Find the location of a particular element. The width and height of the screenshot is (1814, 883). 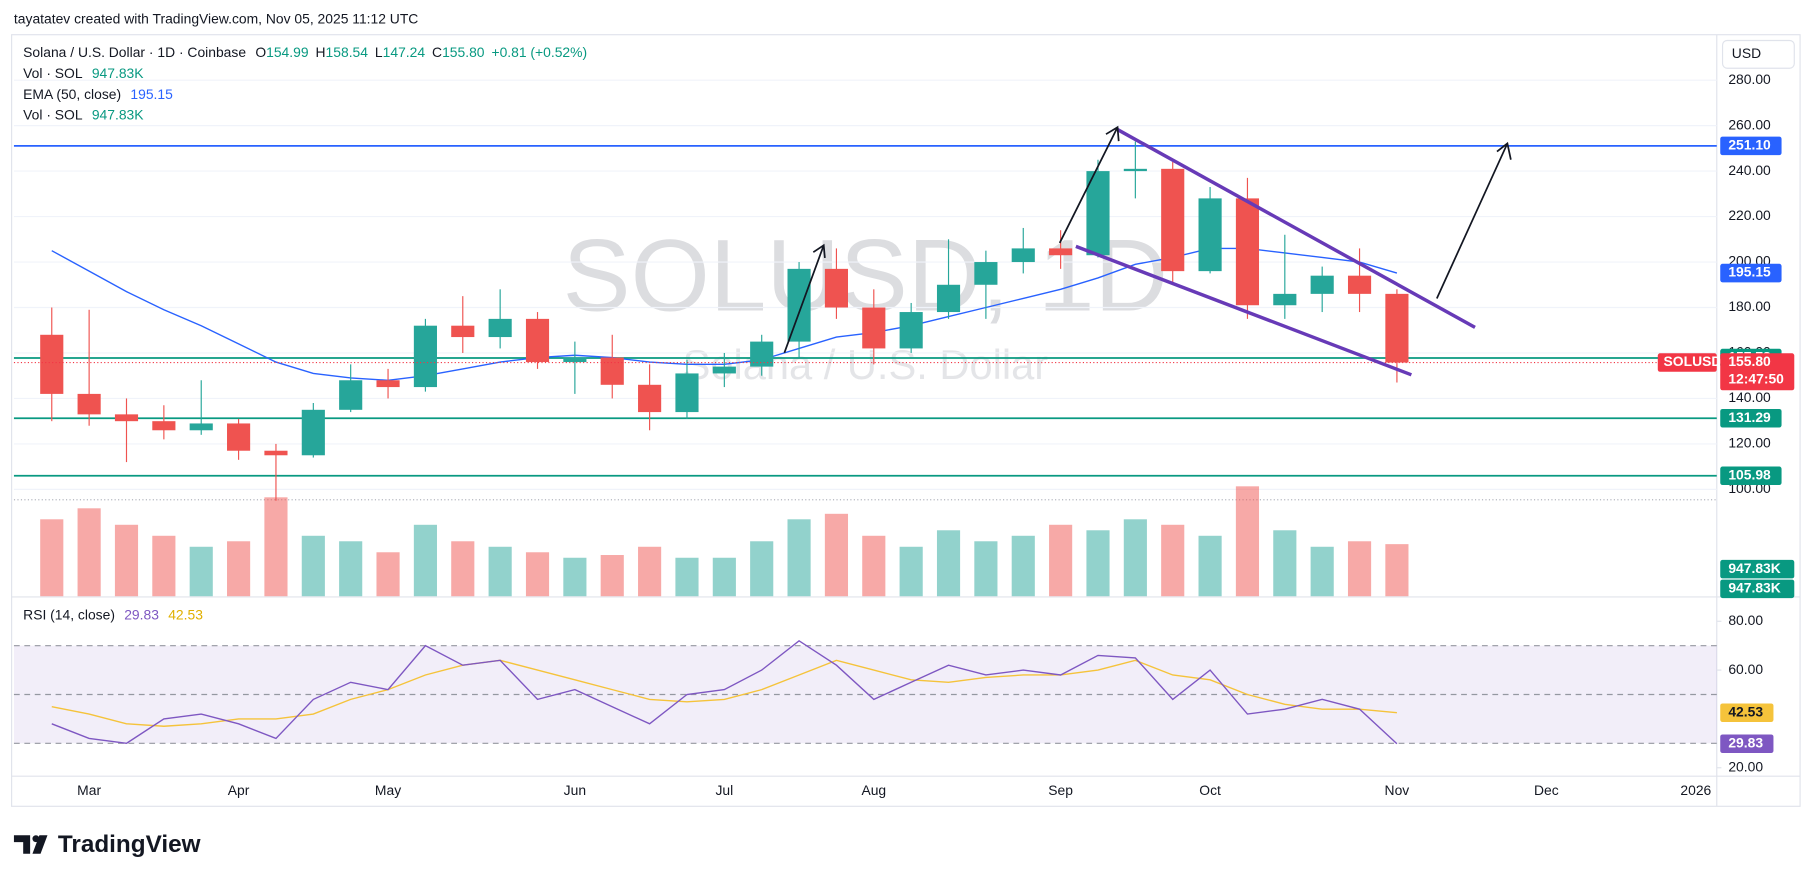

legend-rsi-name: RSI (14, close) is located at coordinates (69, 614).